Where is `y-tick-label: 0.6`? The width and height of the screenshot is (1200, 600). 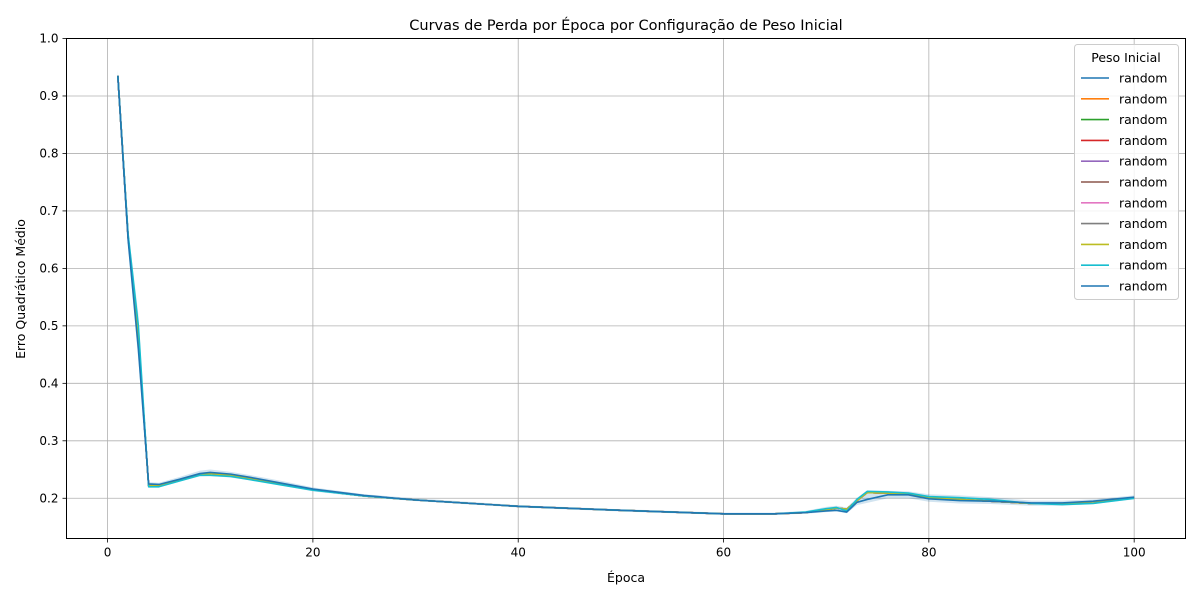 y-tick-label: 0.6 is located at coordinates (48, 268).